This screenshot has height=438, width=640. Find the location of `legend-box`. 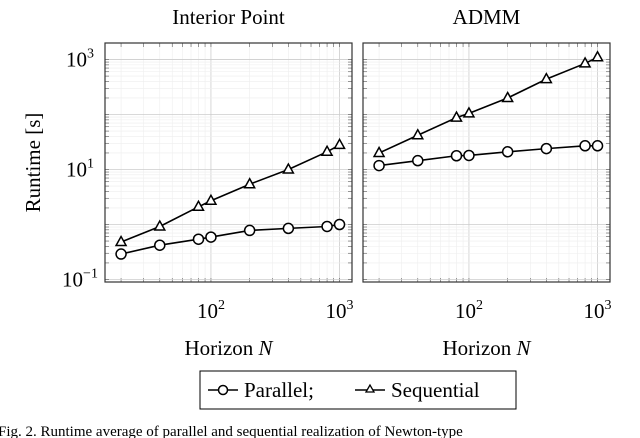

legend-box is located at coordinates (358, 390).